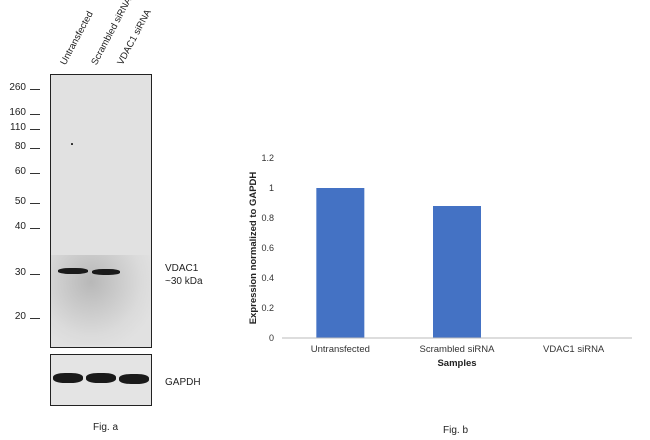 The width and height of the screenshot is (650, 440). Describe the element at coordinates (253, 248) in the screenshot. I see `y-axis-title: Expression normalized to GAPDH` at that location.